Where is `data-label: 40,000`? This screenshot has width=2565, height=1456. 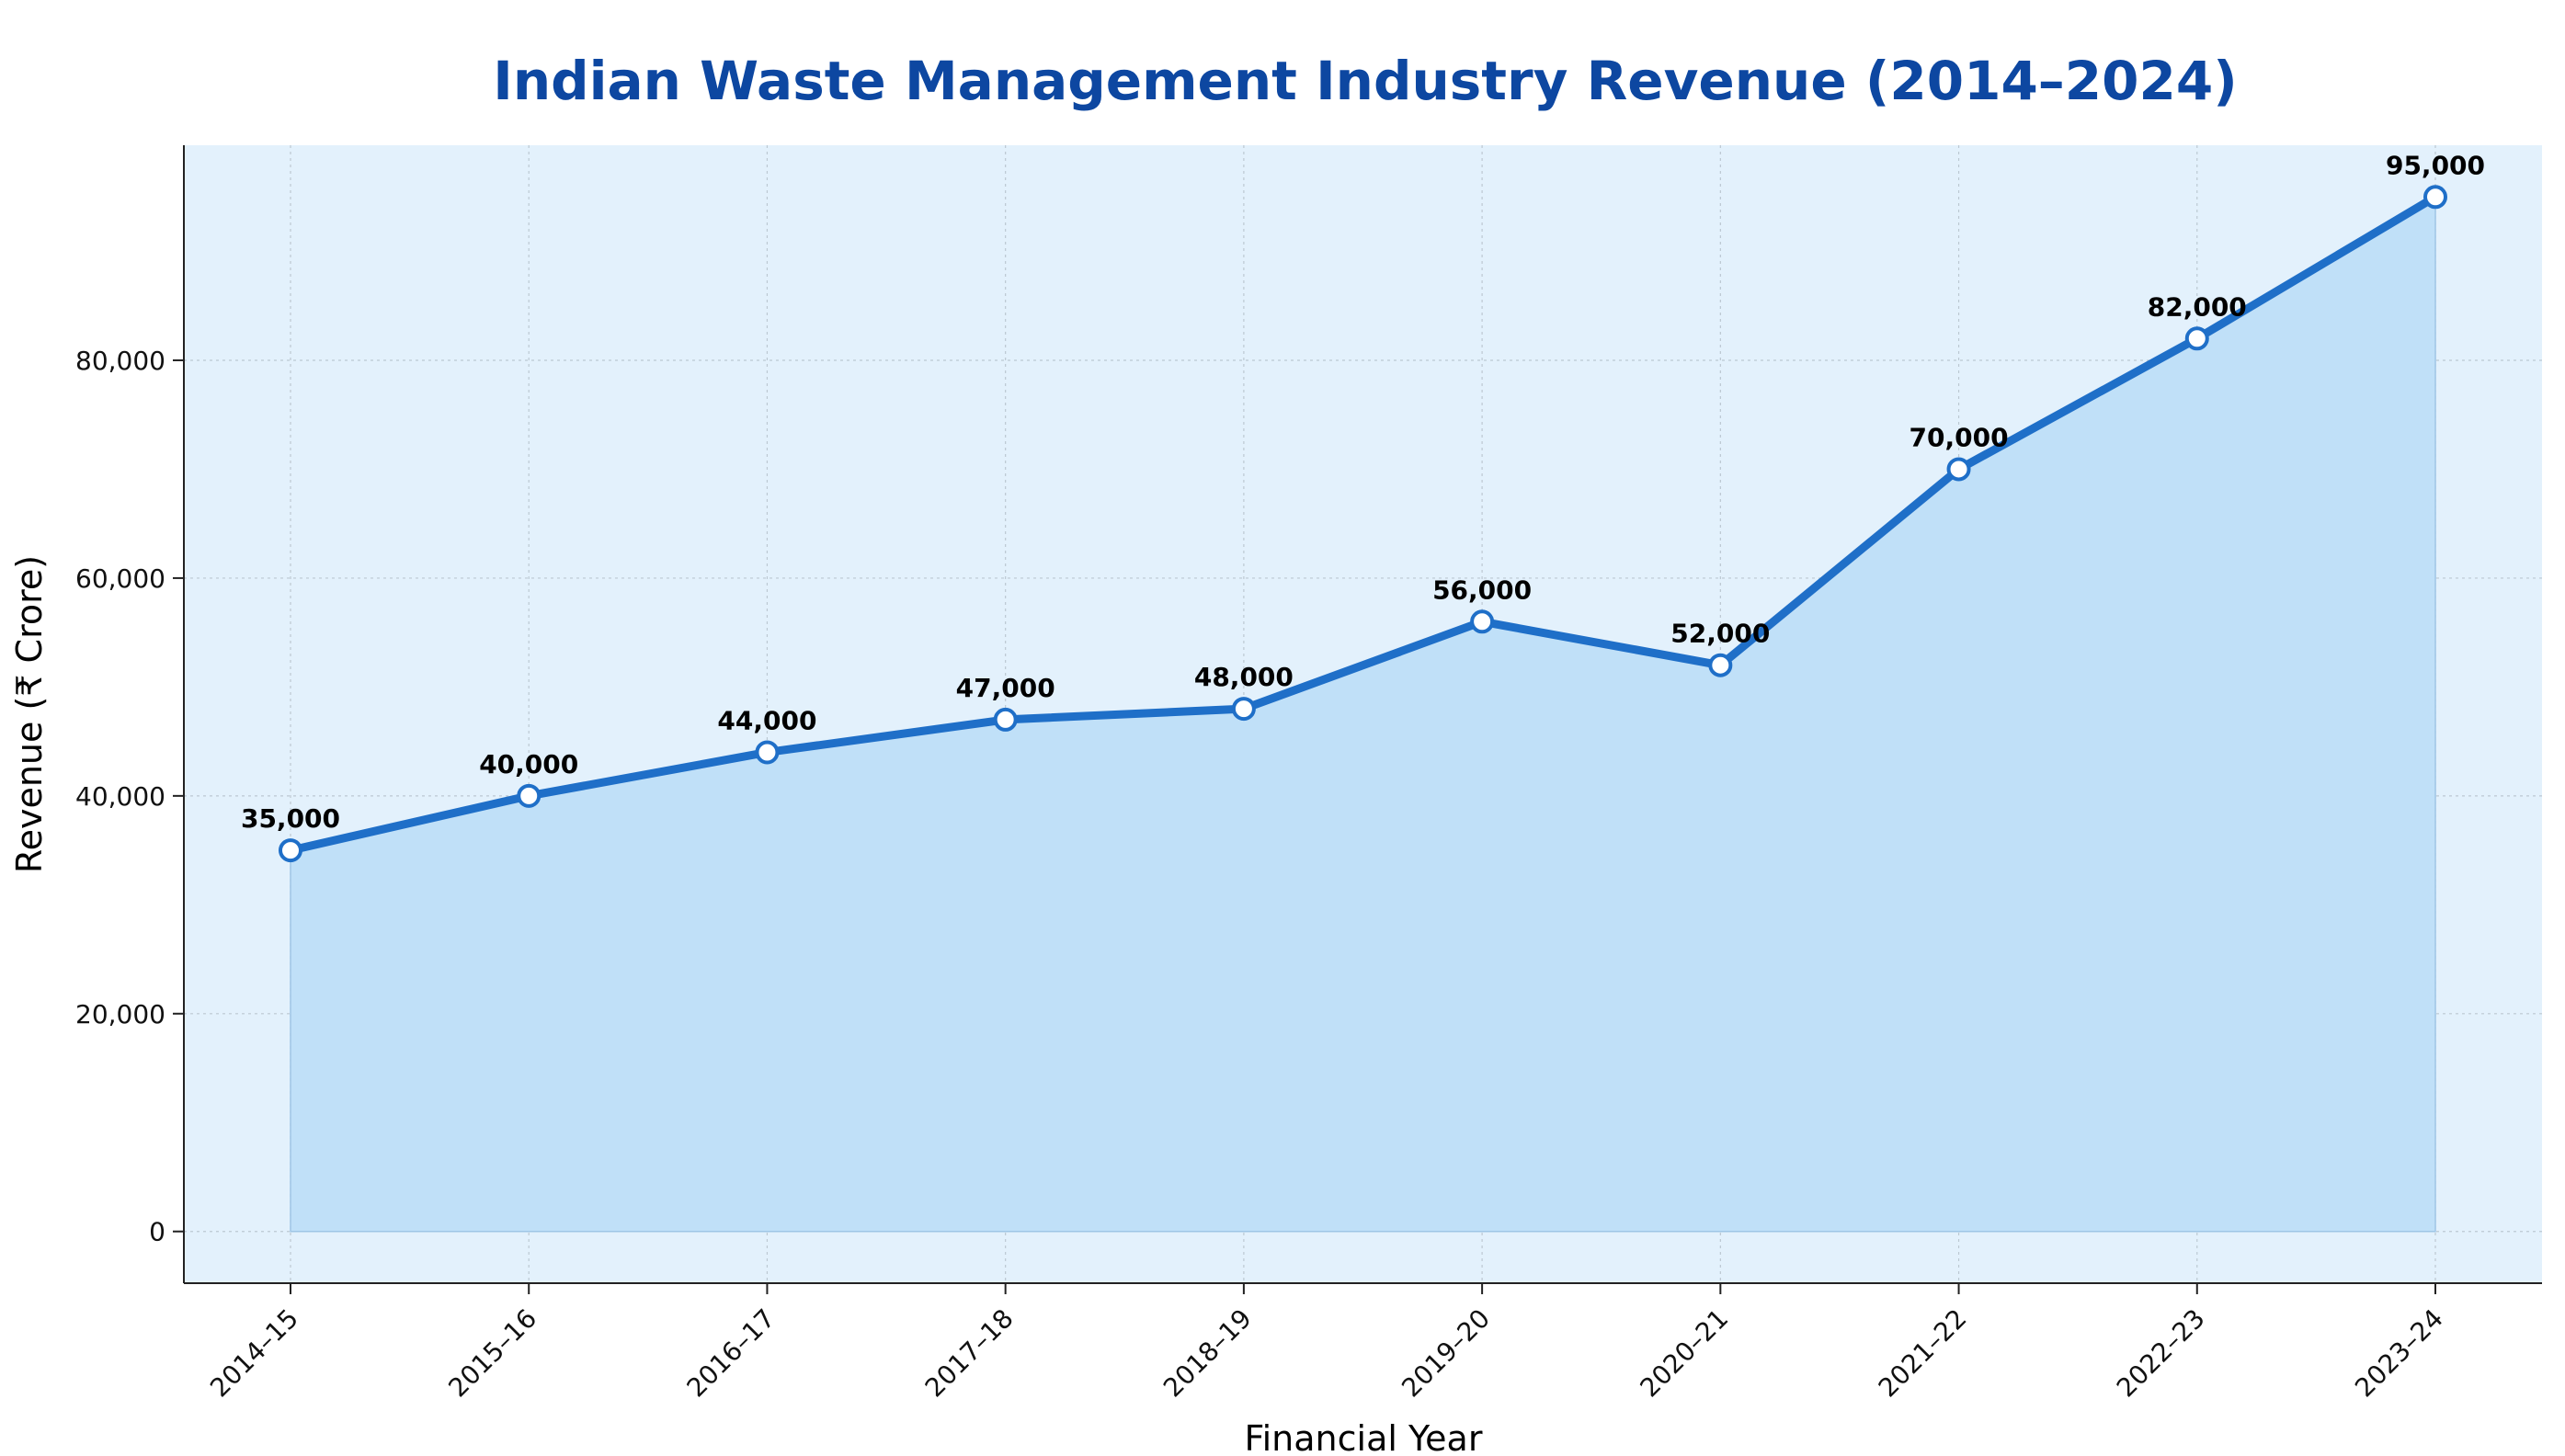 data-label: 40,000 is located at coordinates (528, 764).